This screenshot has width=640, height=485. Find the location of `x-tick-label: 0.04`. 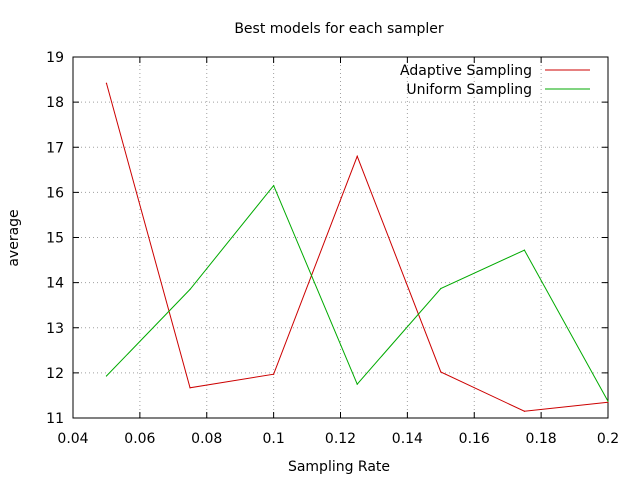

x-tick-label: 0.04 is located at coordinates (72, 439).